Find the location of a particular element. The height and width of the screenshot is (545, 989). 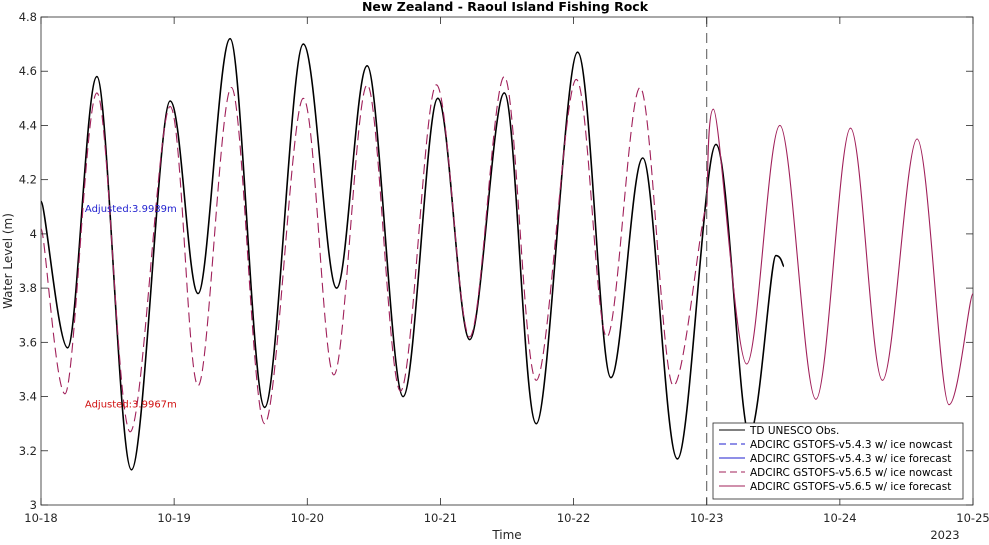

legend-entry-label: ADCIRC GSTOFS-v5.4.3 w/ ice forecast is located at coordinates (850, 459).